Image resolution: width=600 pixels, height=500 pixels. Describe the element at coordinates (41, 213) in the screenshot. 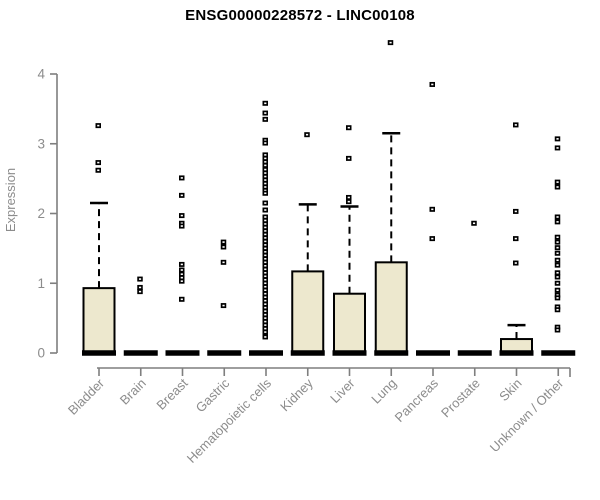

I see `y-tick-label: 2` at that location.